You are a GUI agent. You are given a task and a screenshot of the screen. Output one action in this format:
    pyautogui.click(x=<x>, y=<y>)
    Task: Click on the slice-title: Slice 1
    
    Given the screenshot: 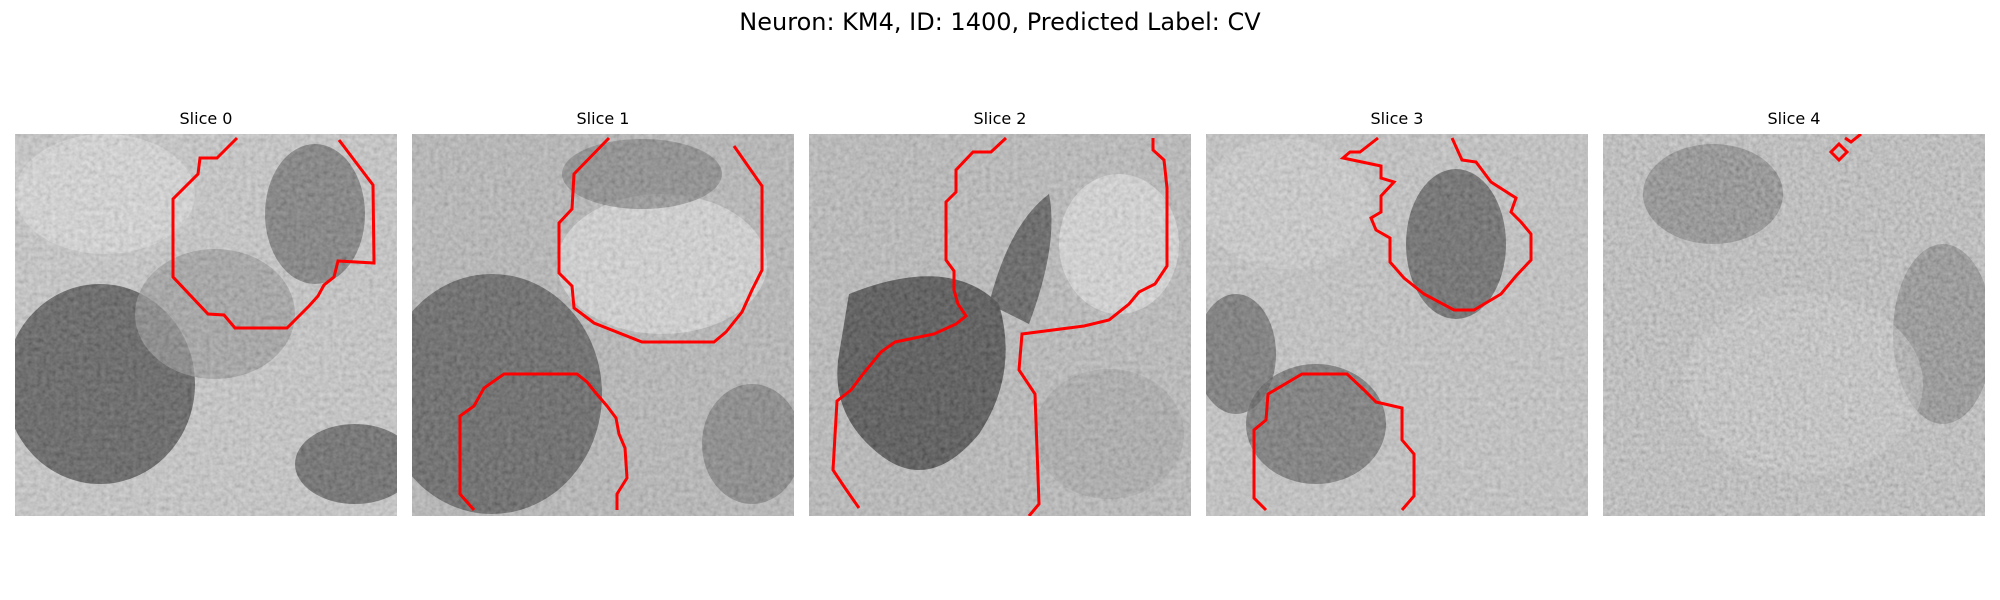 What is the action you would take?
    pyautogui.click(x=603, y=118)
    